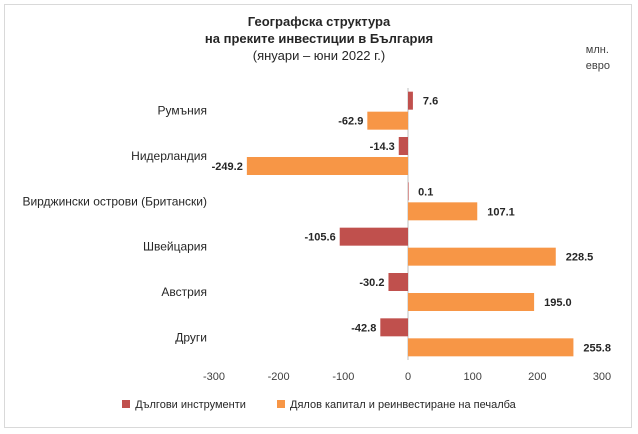 This screenshot has width=638, height=434. Describe the element at coordinates (214, 377) in the screenshot. I see `x-tick-label: -300` at that location.